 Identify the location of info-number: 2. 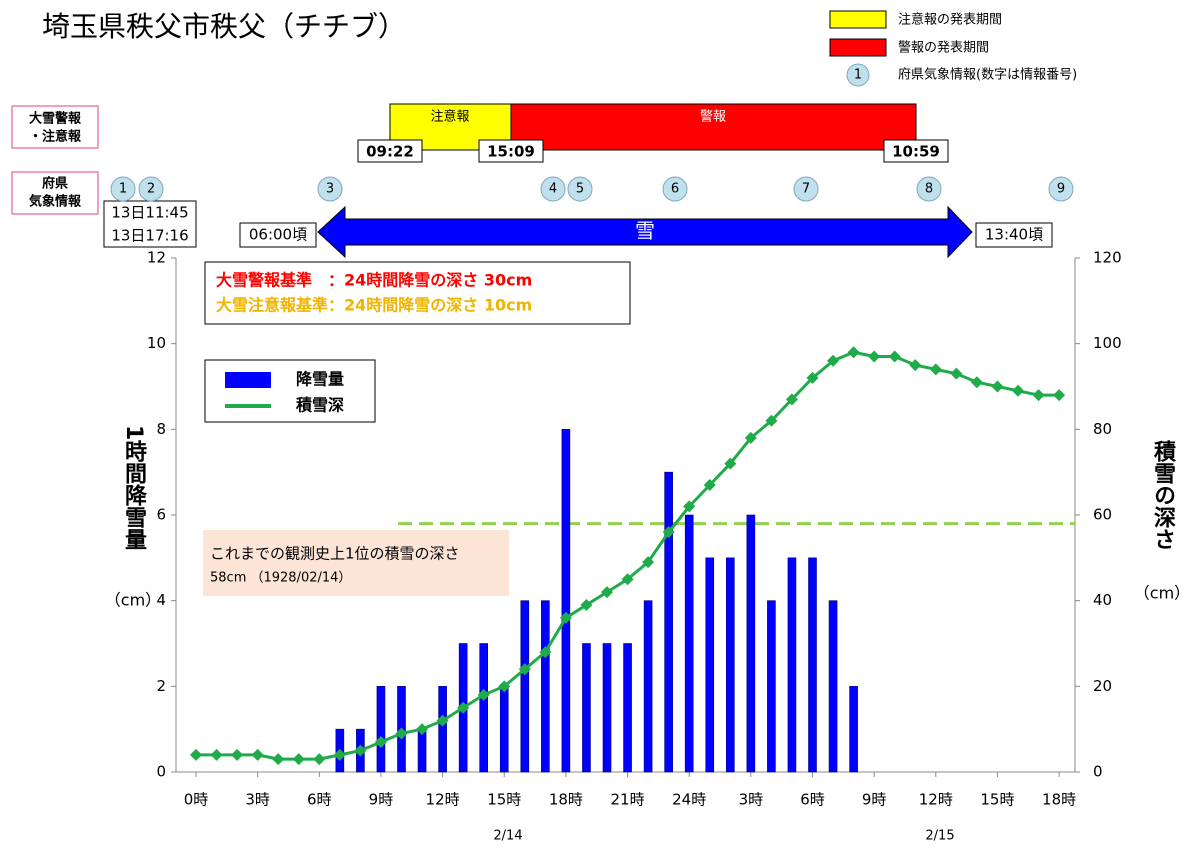
(151, 189).